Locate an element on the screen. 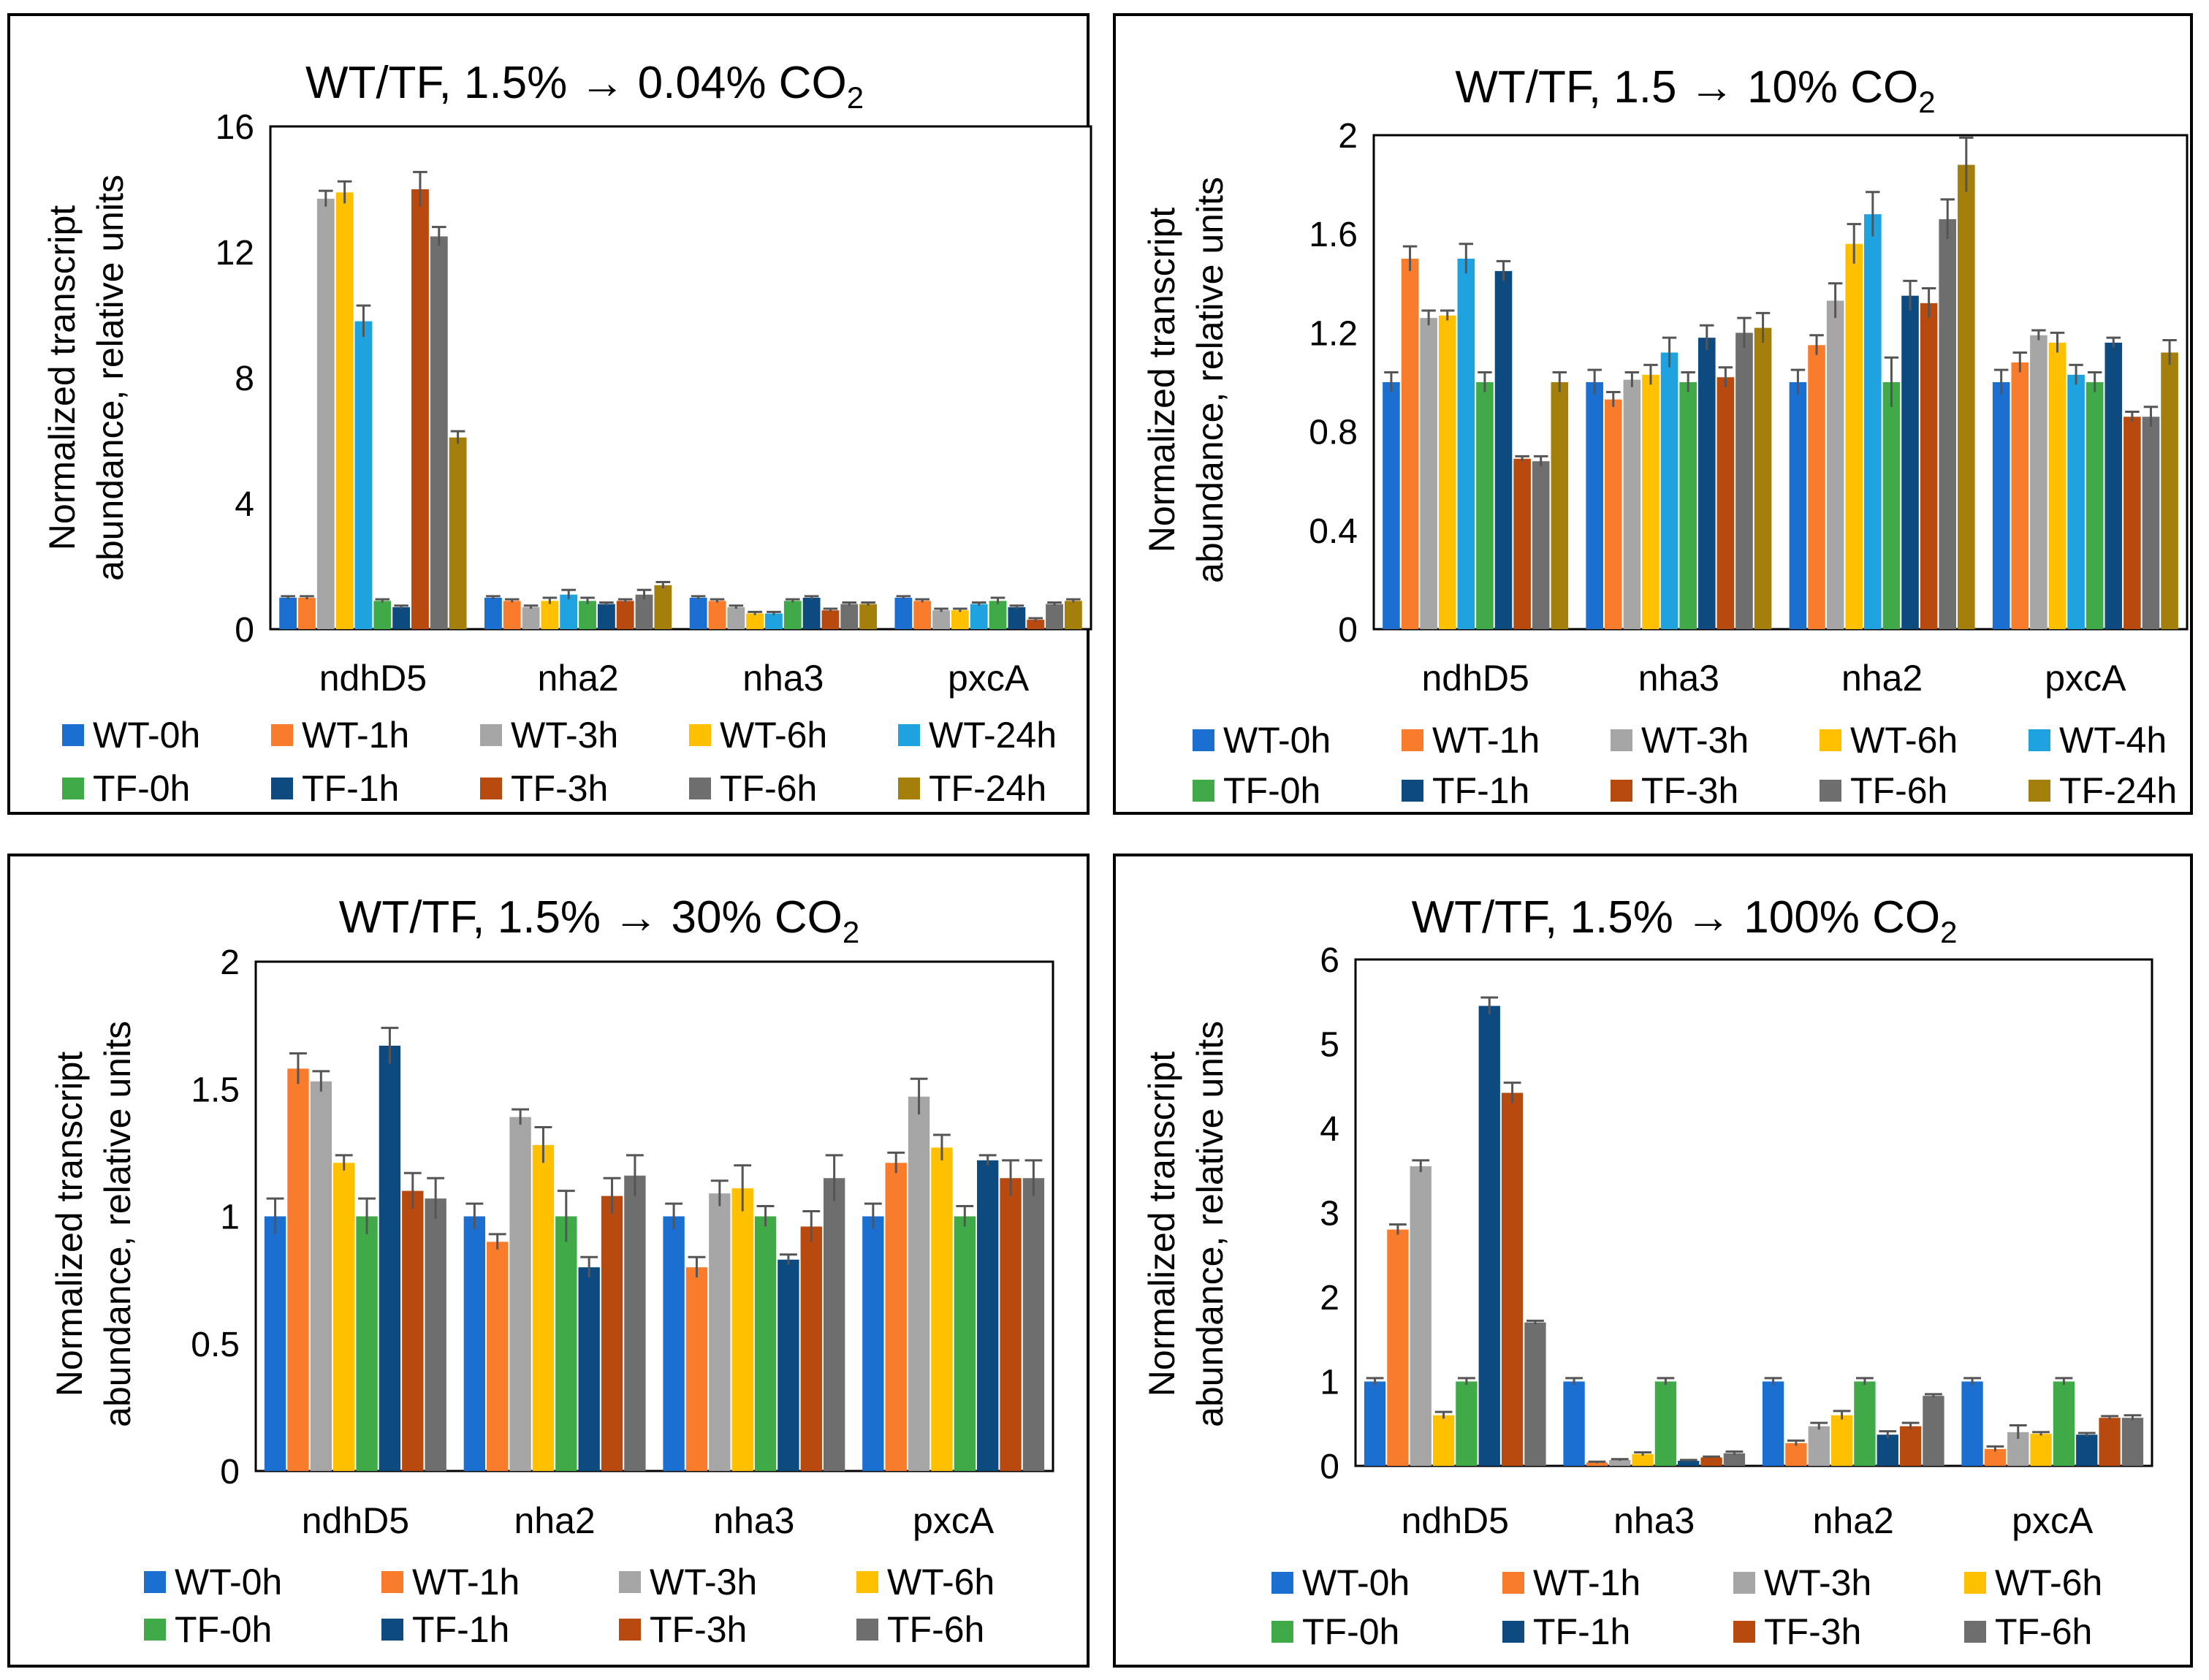 Image resolution: width=2209 pixels, height=1680 pixels. legend-swatch-TF-24h is located at coordinates (2039, 791).